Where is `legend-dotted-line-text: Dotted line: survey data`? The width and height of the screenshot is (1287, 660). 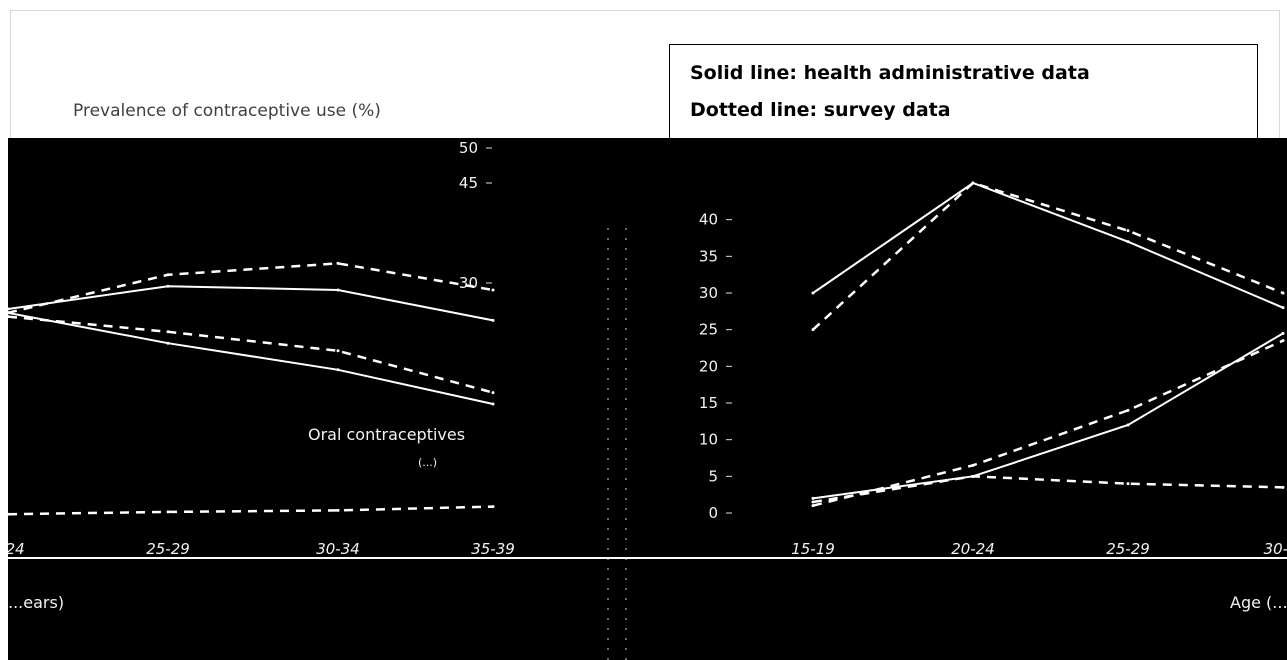
legend-dotted-line-text: Dotted line: survey data is located at coordinates (820, 110).